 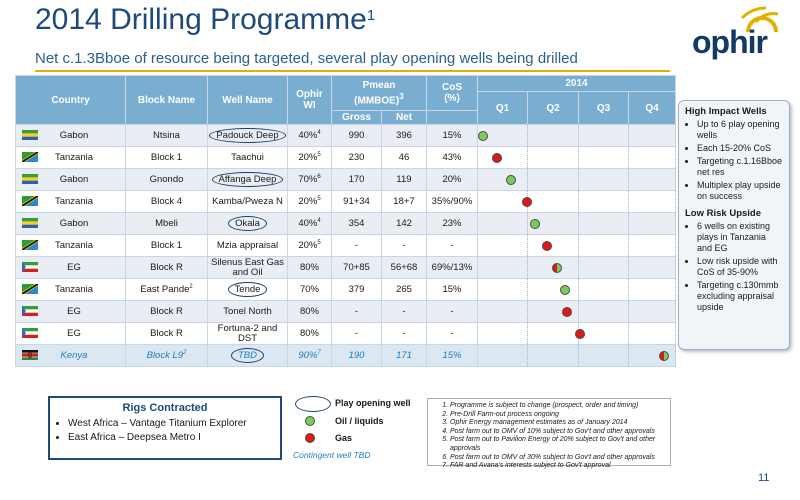 What do you see at coordinates (452, 201) in the screenshot?
I see `cos-cell: 35%/90%` at bounding box center [452, 201].